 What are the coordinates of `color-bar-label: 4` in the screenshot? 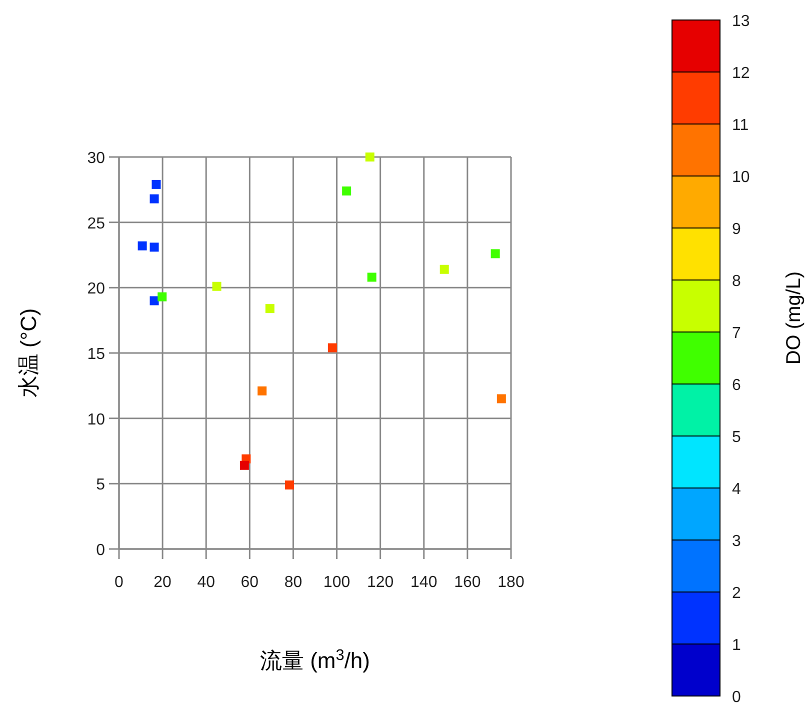 It's located at (736, 489).